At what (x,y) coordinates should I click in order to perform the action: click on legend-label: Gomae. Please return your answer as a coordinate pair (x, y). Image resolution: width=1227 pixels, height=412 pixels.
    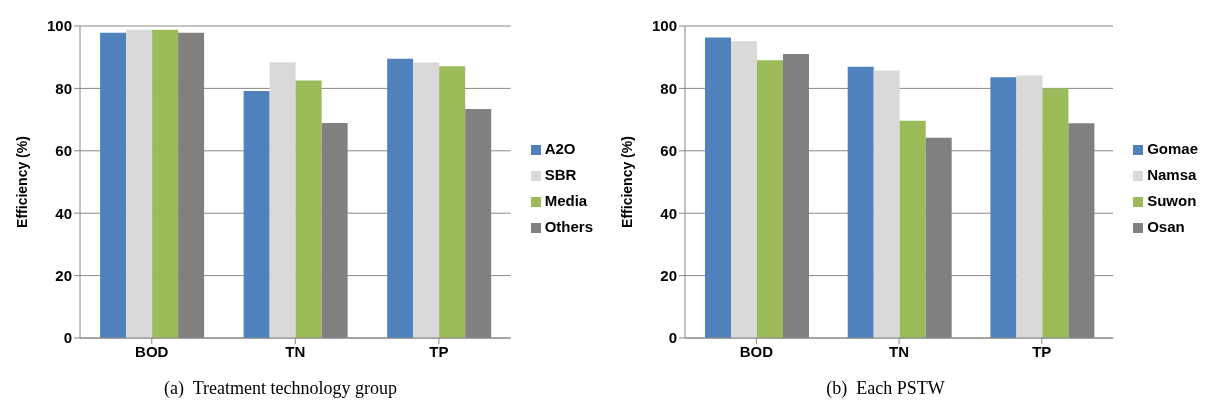
    Looking at the image, I should click on (1172, 148).